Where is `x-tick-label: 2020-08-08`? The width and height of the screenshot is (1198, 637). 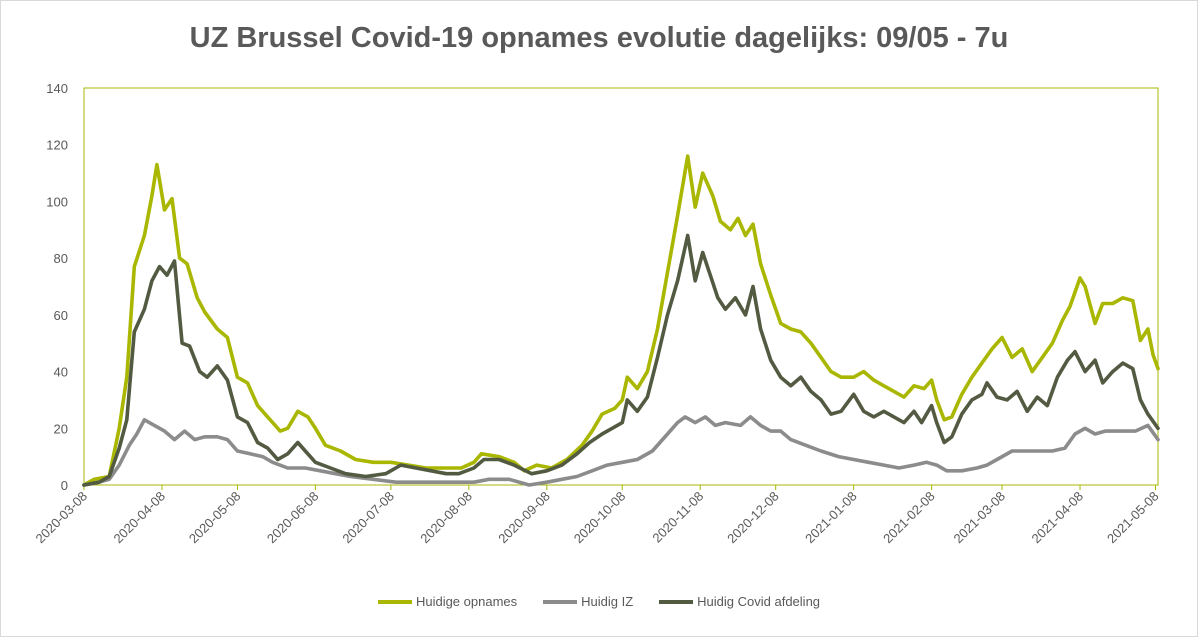
x-tick-label: 2020-08-08 is located at coordinates (446, 518).